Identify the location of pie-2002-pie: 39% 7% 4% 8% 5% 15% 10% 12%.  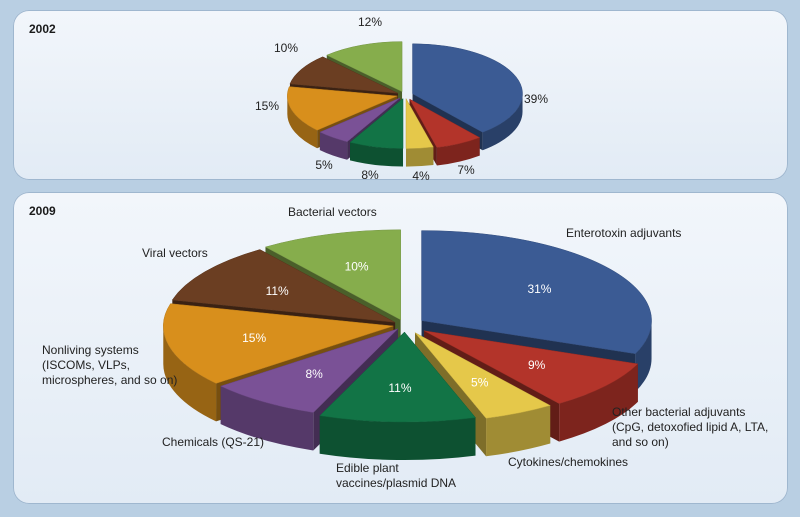
(401, 99).